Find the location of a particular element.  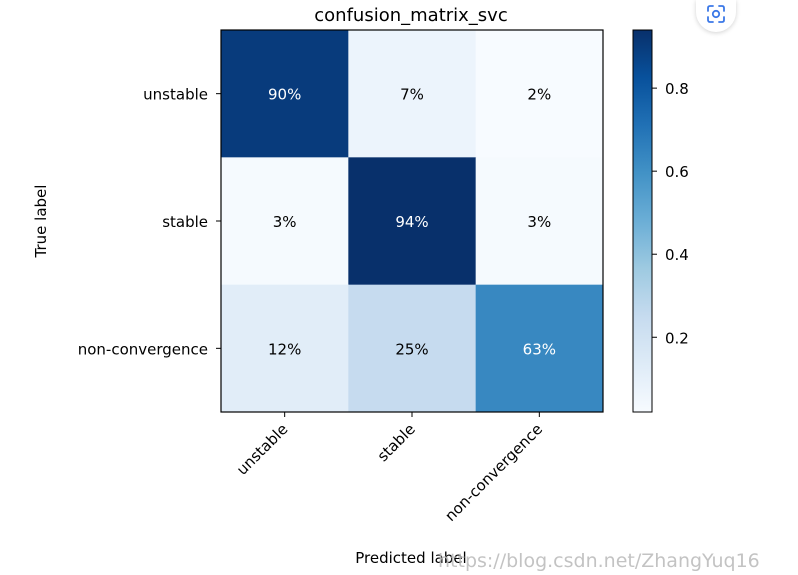

y-tick-label: non-convergence is located at coordinates (143, 349).